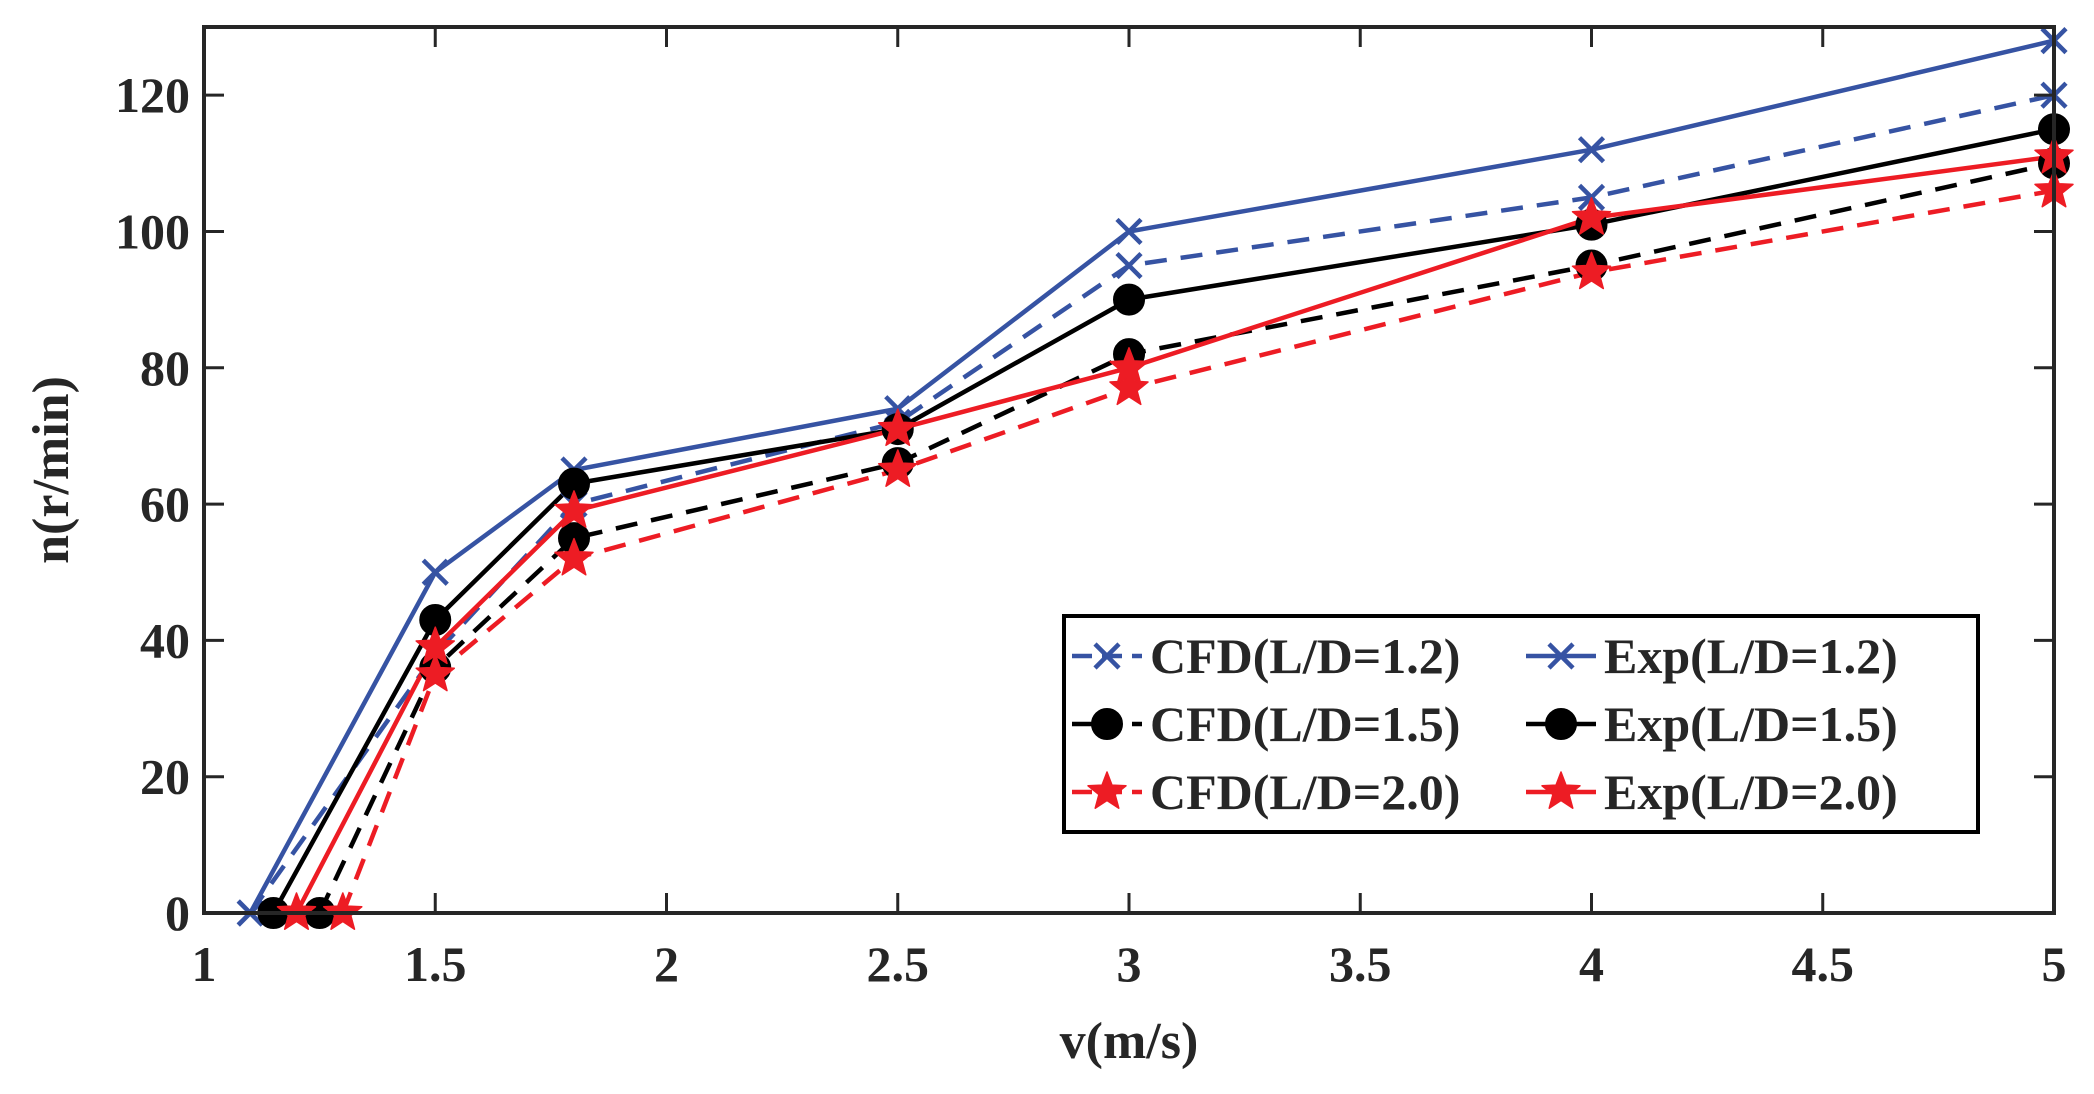  What do you see at coordinates (898, 964) in the screenshot?
I see `x-tick-label: 2.5` at bounding box center [898, 964].